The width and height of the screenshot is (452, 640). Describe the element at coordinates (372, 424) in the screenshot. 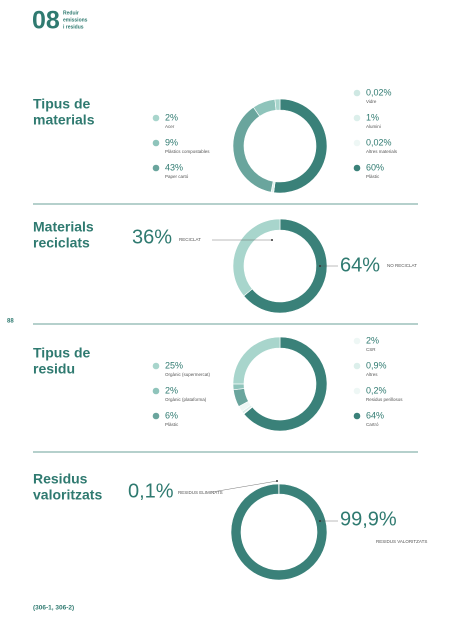

I see `legend-label: Cartró` at that location.